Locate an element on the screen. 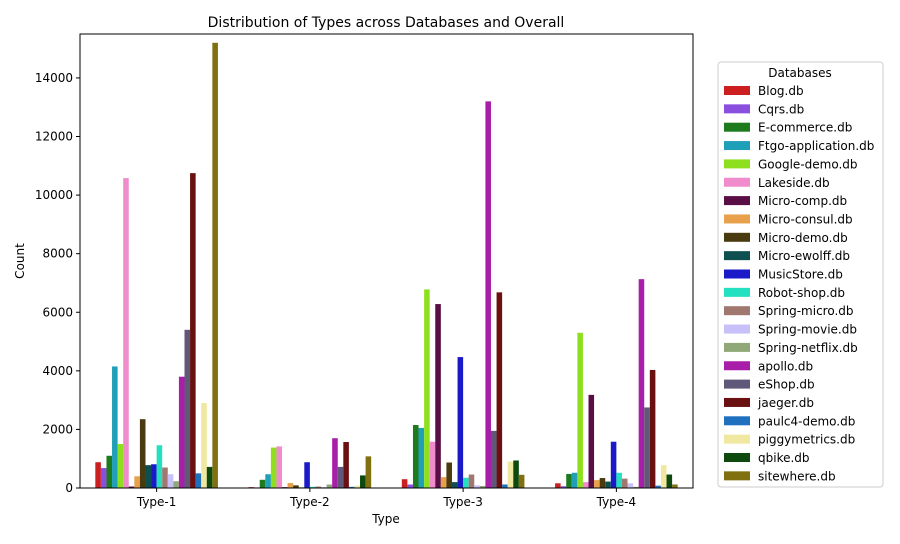 The width and height of the screenshot is (900, 544). y-tick-label: 12000 is located at coordinates (54, 137).